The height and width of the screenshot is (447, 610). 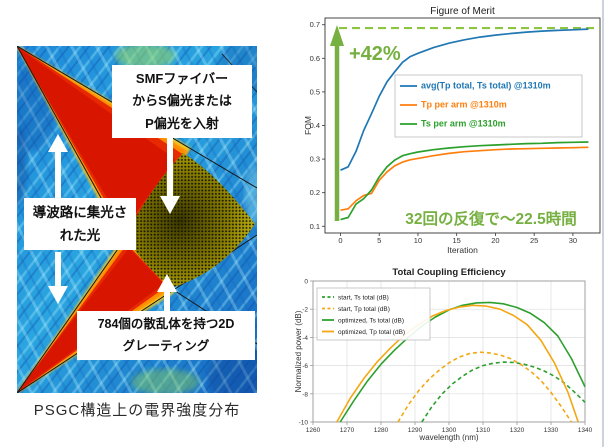 What do you see at coordinates (381, 430) in the screenshot?
I see `svg-text: 1280` at bounding box center [381, 430].